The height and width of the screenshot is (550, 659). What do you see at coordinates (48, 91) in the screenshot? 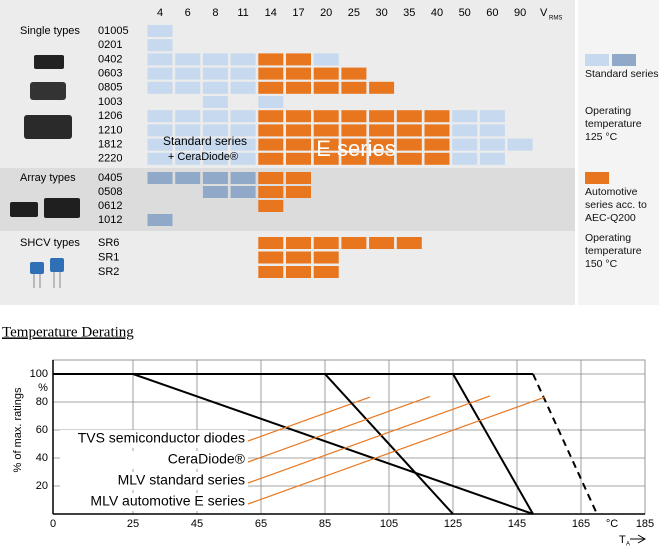
I see `chip-icon` at bounding box center [48, 91].